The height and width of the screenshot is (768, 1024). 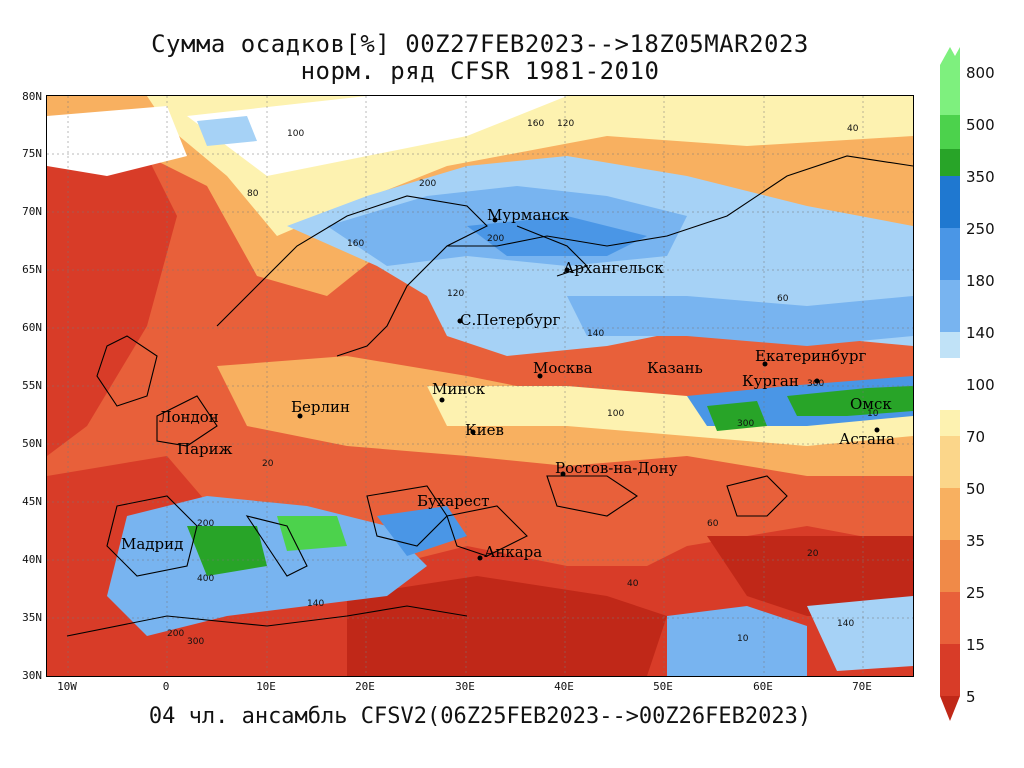 I want to click on city-berlin: Берлин, so click(x=320, y=407).